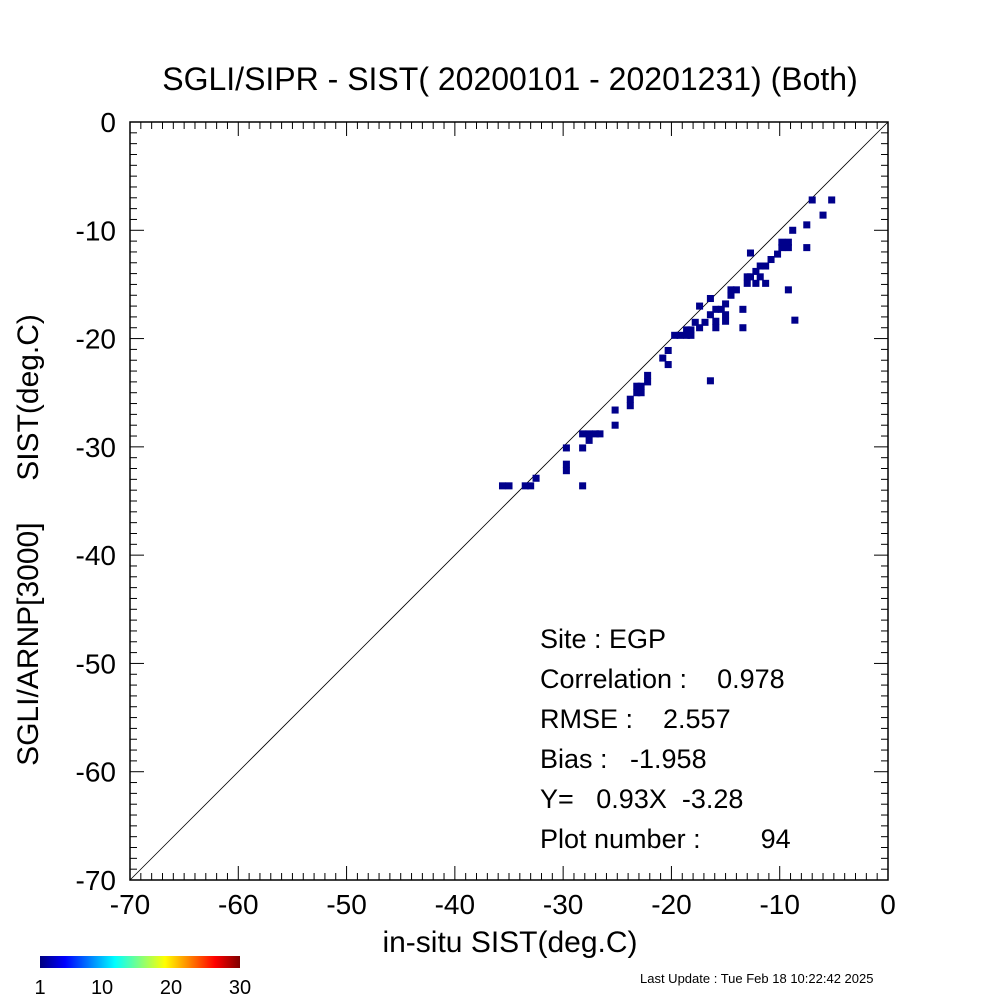  What do you see at coordinates (96, 772) in the screenshot?
I see `y-tick-label: -60` at bounding box center [96, 772].